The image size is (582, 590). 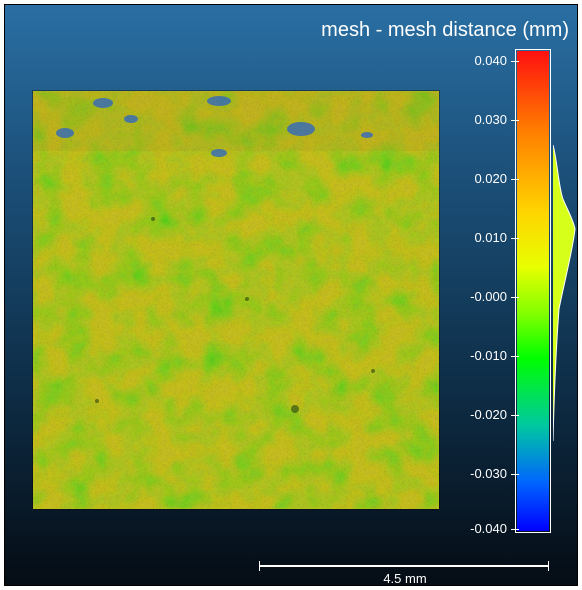 I want to click on colorbar-title: mesh - mesh distance (mm), so click(x=445, y=30).